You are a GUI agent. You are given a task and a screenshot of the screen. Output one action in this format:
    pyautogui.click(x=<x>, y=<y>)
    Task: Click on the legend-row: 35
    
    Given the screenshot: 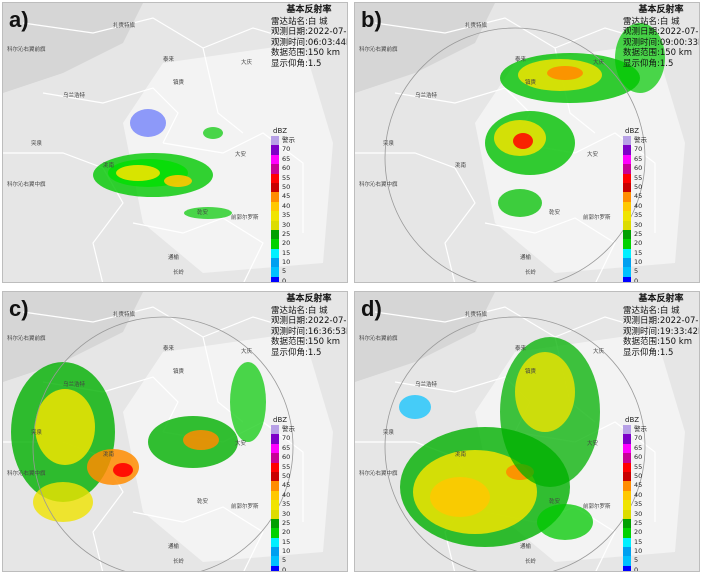 What is the action you would take?
    pyautogui.click(x=653, y=505)
    